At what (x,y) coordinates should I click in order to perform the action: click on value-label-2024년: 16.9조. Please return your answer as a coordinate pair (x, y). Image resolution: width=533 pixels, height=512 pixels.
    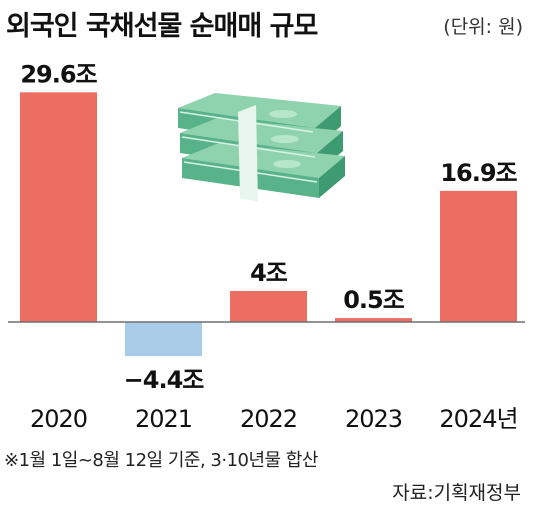
    Looking at the image, I should click on (478, 173).